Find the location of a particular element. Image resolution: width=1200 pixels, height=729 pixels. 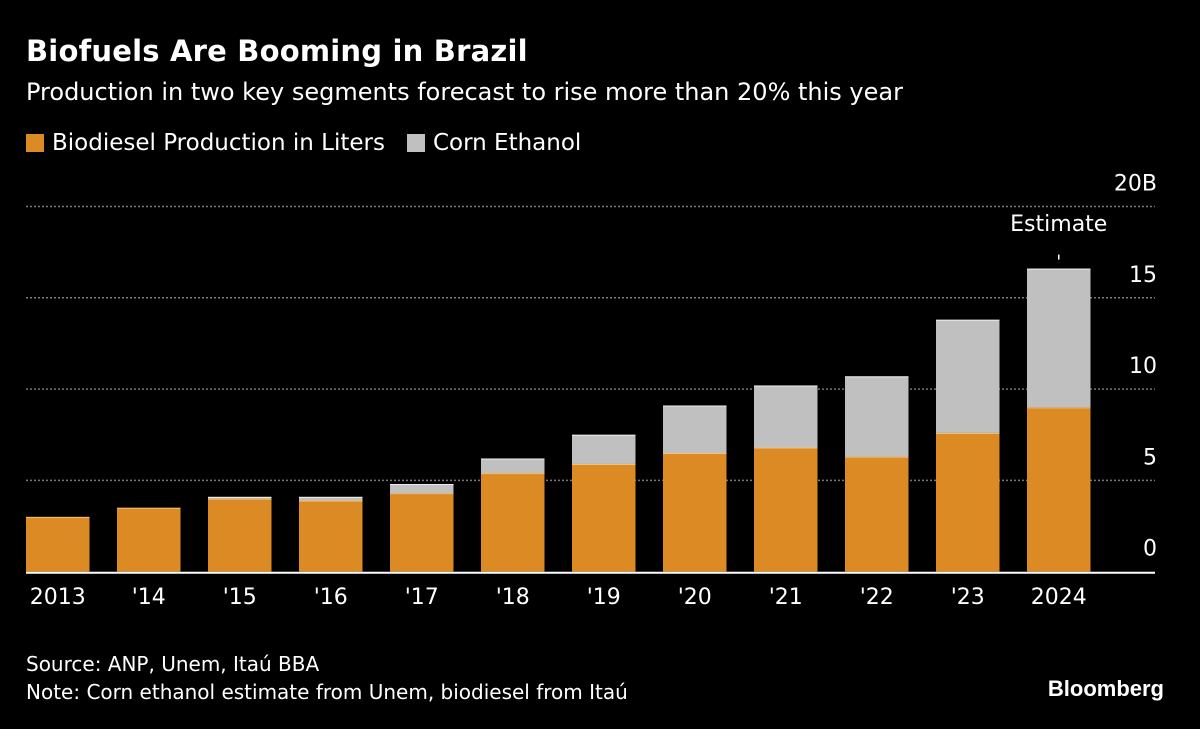

x-tick-label: '14 is located at coordinates (149, 597).